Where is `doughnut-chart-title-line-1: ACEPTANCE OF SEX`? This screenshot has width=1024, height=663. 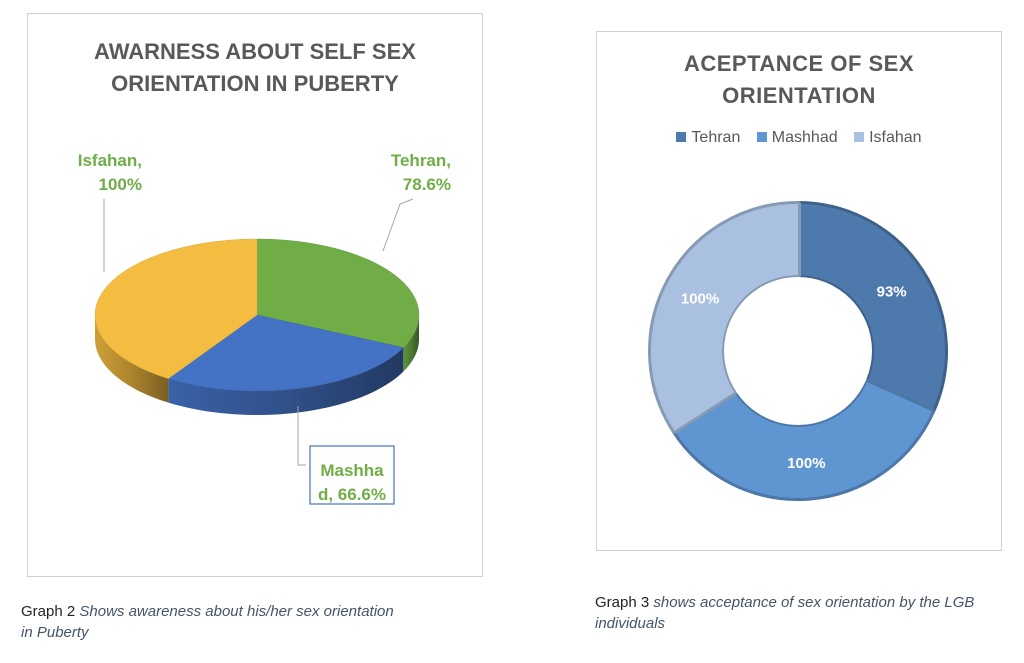 doughnut-chart-title-line-1: ACEPTANCE OF SEX is located at coordinates (799, 63).